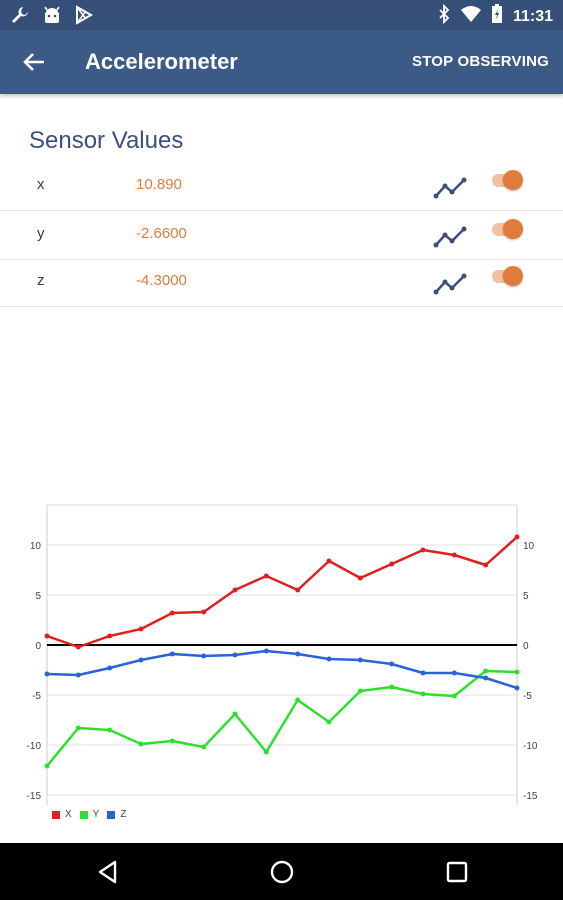  Describe the element at coordinates (281, 186) in the screenshot. I see `sensor-row-x: x 10.890` at that location.